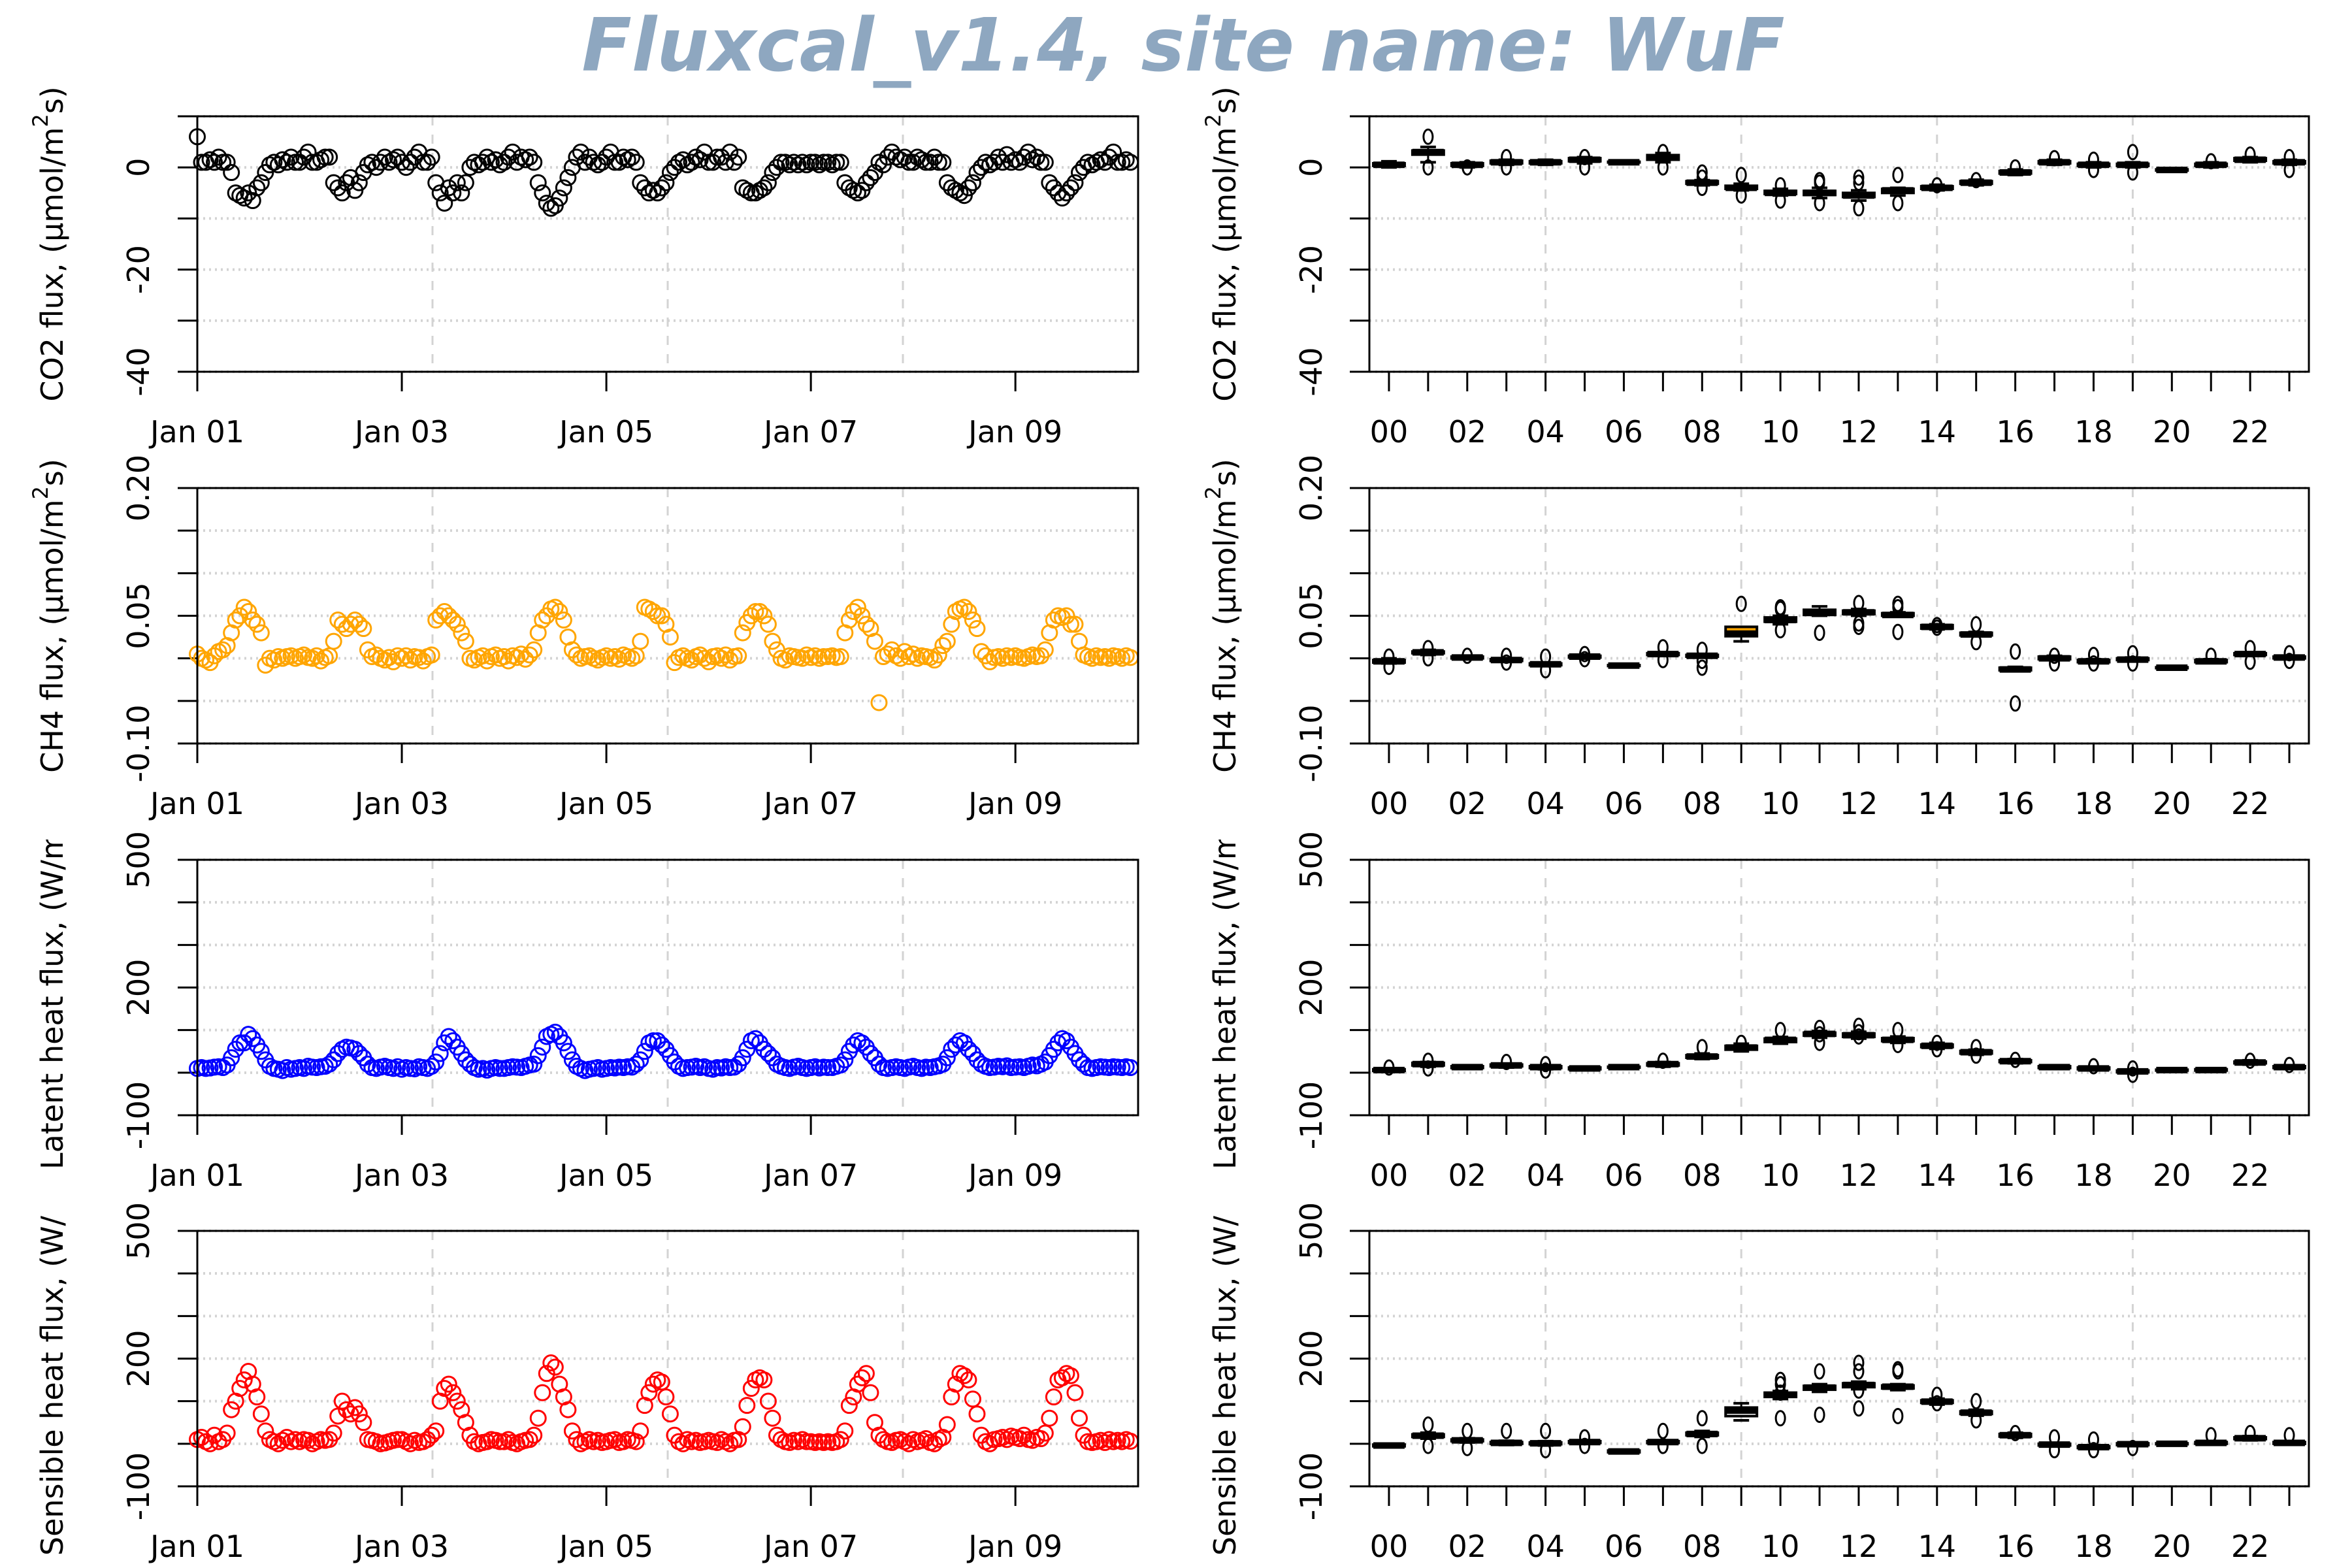 This screenshot has height=1568, width=2352. Describe the element at coordinates (138, 860) in the screenshot. I see `y-tick-label: 500` at that location.